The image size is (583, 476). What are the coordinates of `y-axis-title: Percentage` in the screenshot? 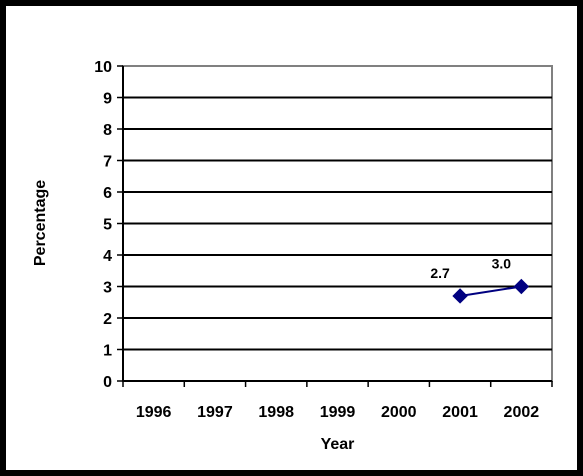 It's located at (40, 223).